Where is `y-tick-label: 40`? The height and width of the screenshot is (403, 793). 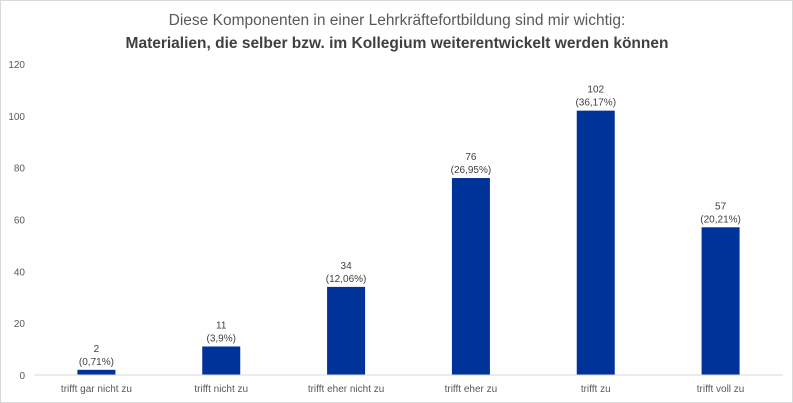
y-tick-label: 40 is located at coordinates (20, 272).